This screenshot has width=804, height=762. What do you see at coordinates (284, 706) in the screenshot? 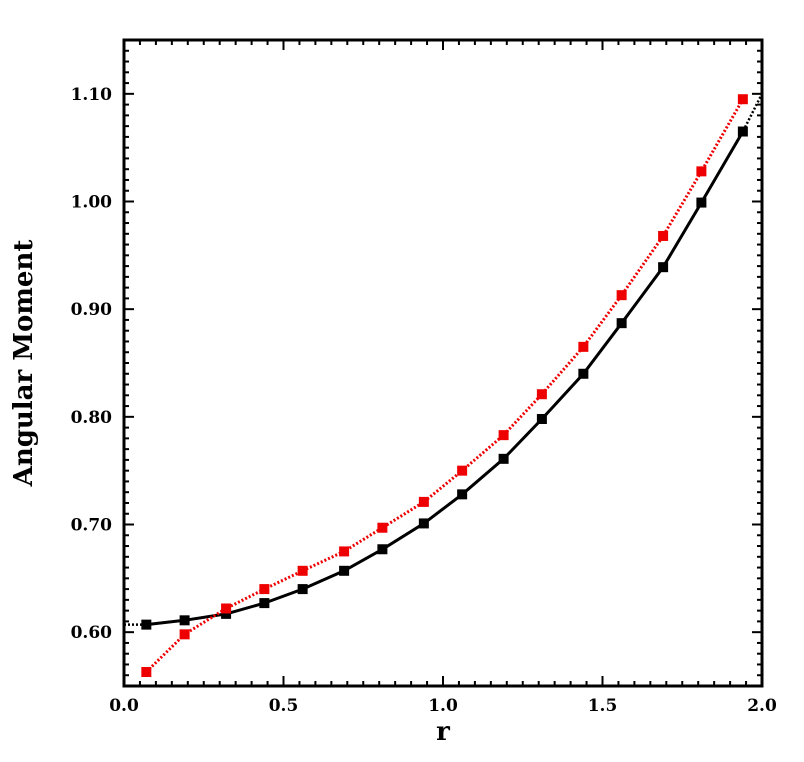
I see `x-tick-label: 0.5` at bounding box center [284, 706].